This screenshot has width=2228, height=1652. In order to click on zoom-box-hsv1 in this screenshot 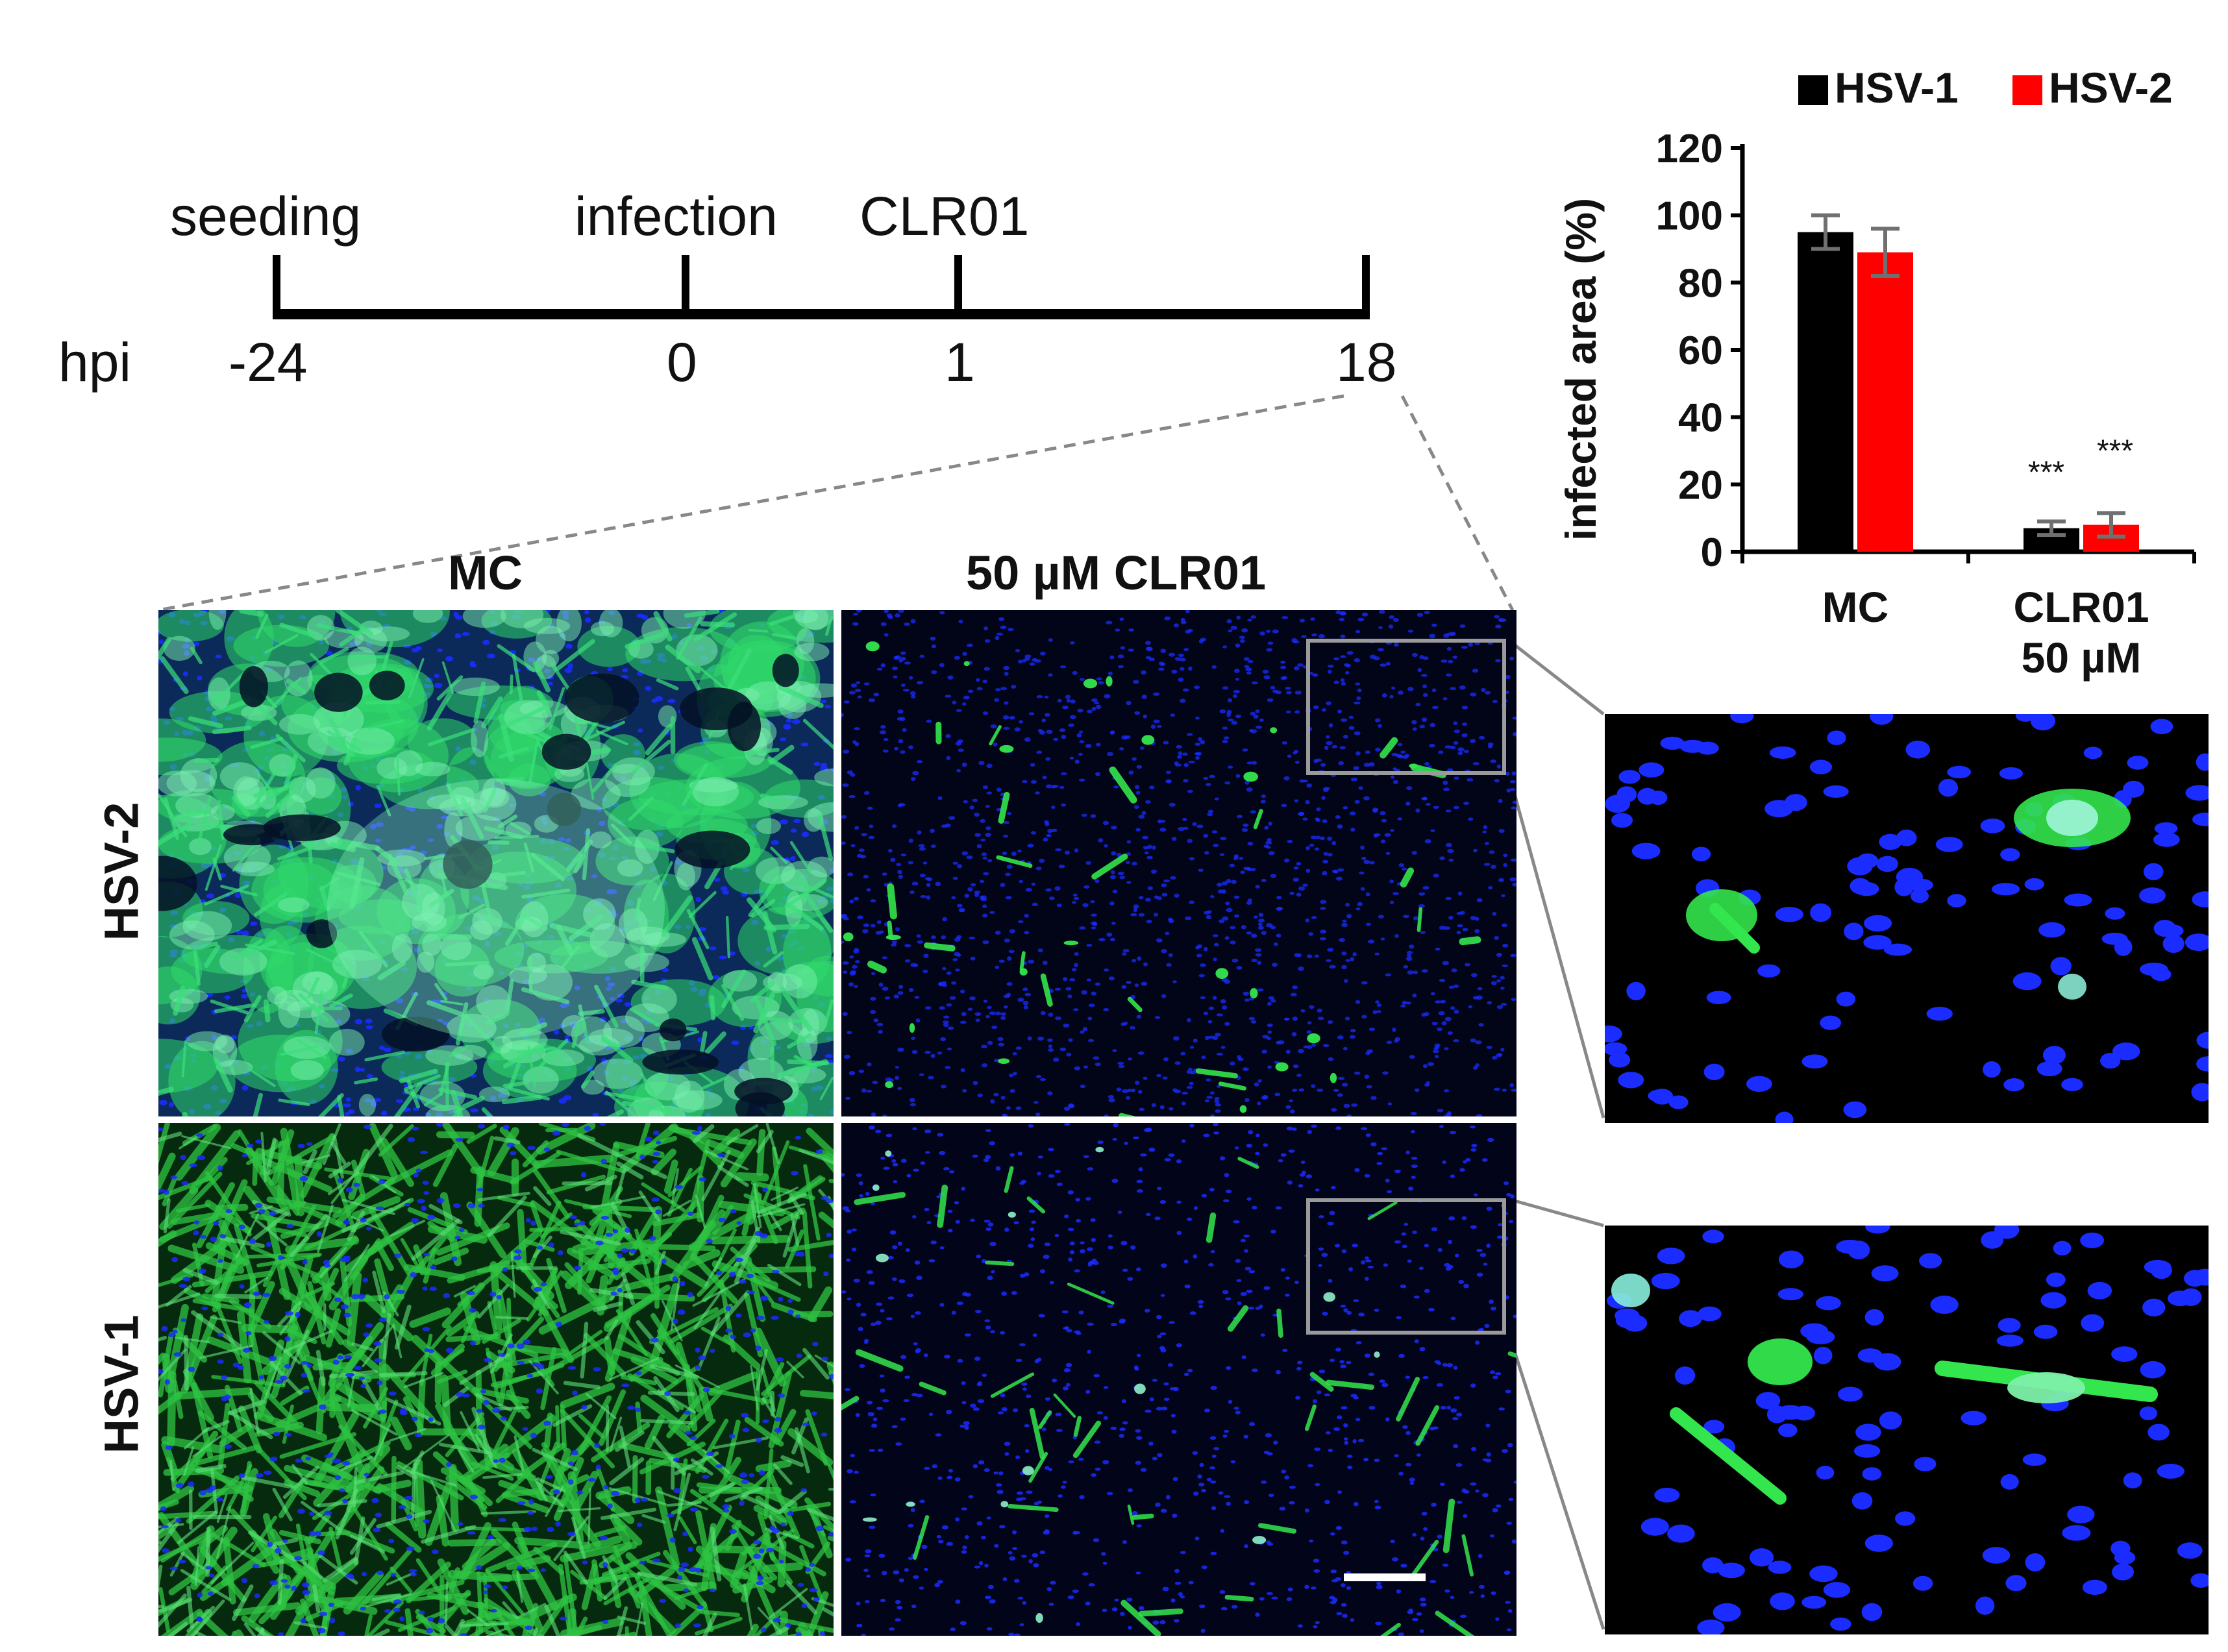, I will do `click(1406, 1266)`.